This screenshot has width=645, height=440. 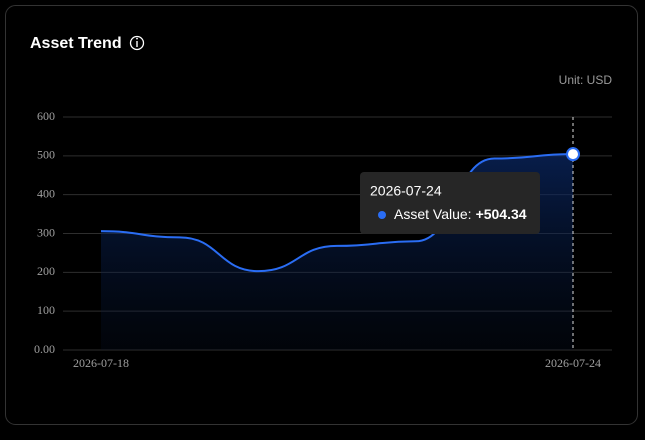 What do you see at coordinates (44, 349) in the screenshot?
I see `y-tick-label: 0.00` at bounding box center [44, 349].